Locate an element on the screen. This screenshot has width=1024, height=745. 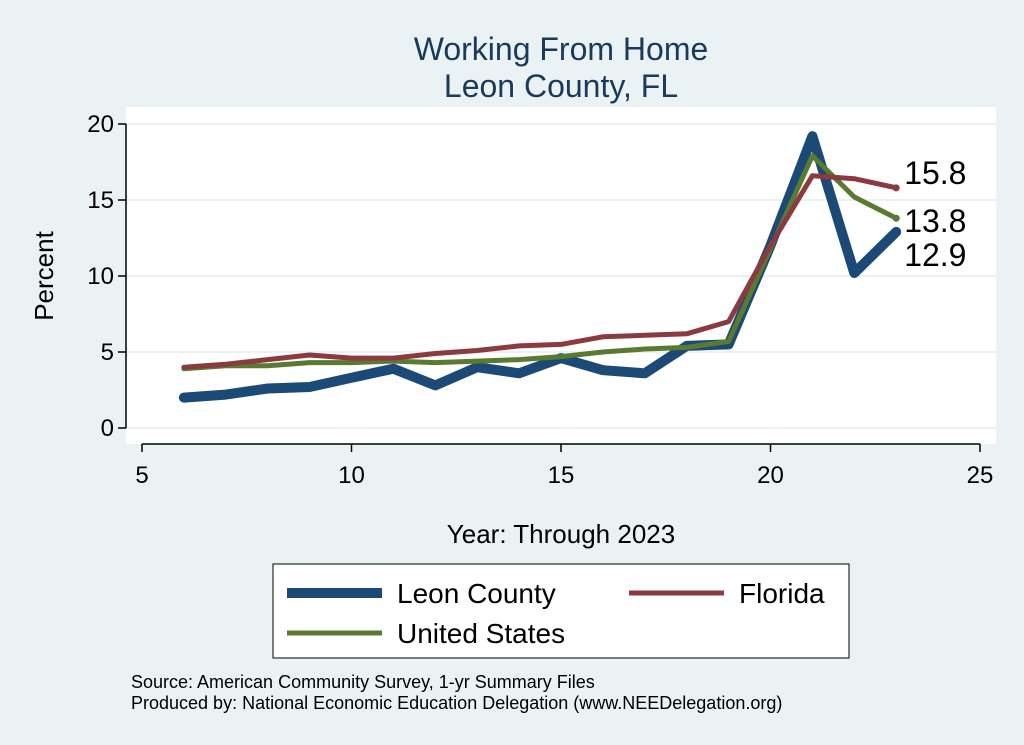
y-tick-label-5: 5 is located at coordinates (107, 352).